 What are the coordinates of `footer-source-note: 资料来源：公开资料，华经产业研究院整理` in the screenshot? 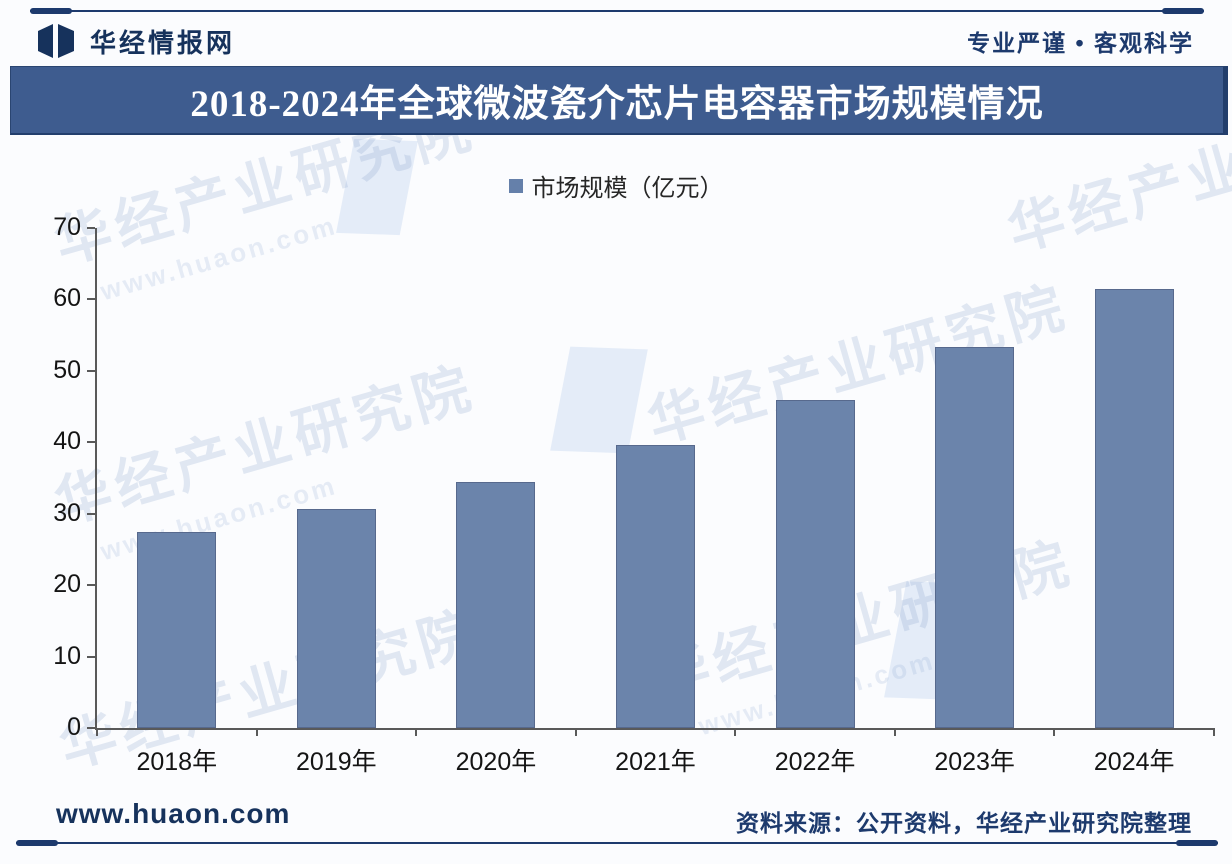 It's located at (964, 823).